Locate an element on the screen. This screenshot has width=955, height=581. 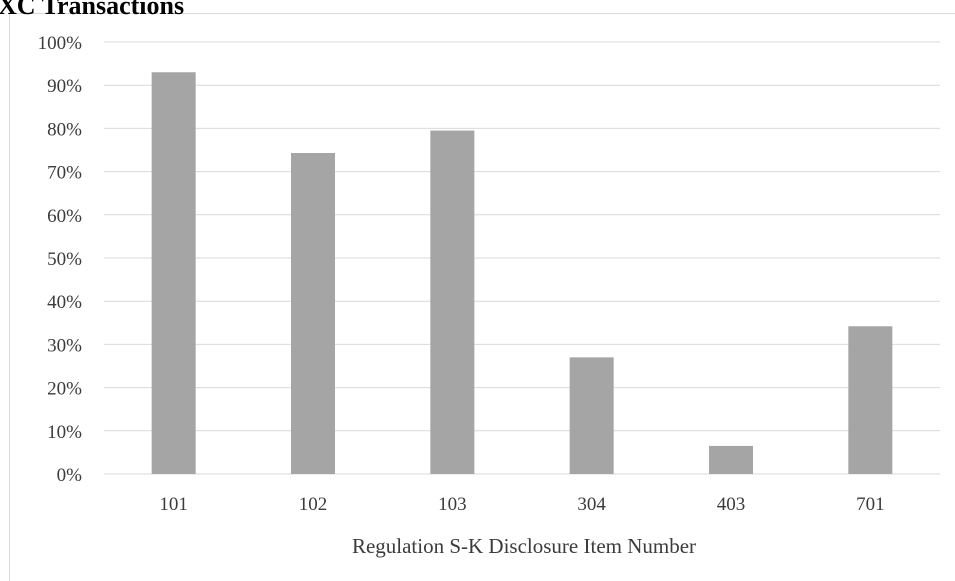
x-tick-label: 102 is located at coordinates (313, 504).